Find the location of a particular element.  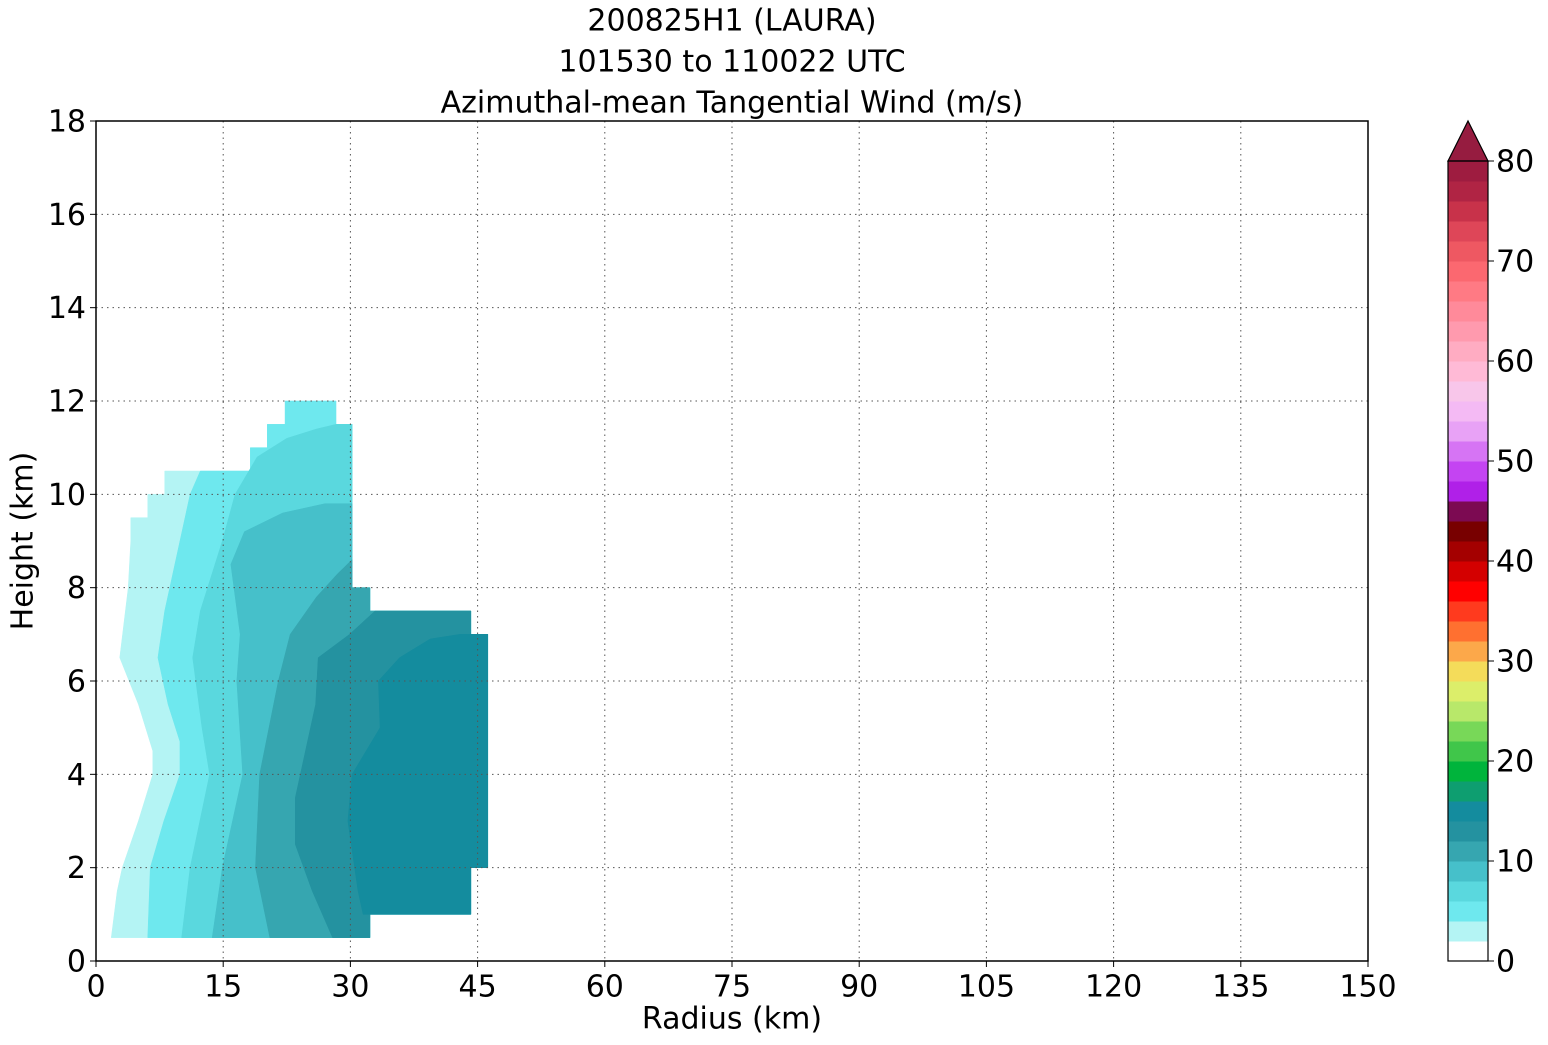

y-tick-label: 8 is located at coordinates (76, 588).